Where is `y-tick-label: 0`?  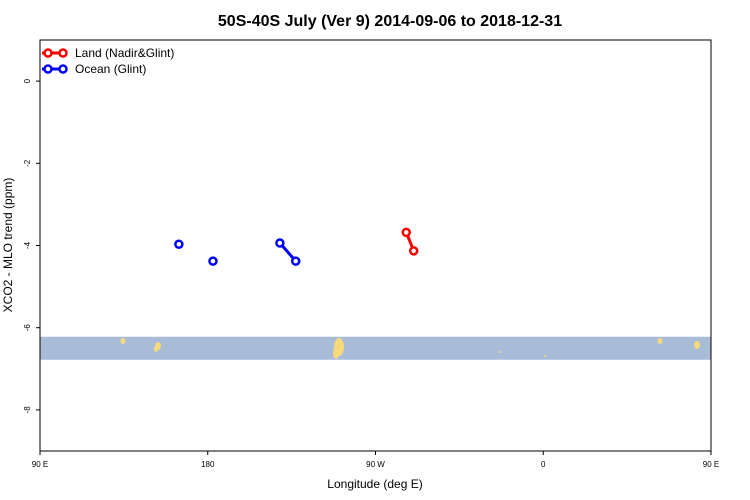
y-tick-label: 0 is located at coordinates (27, 80).